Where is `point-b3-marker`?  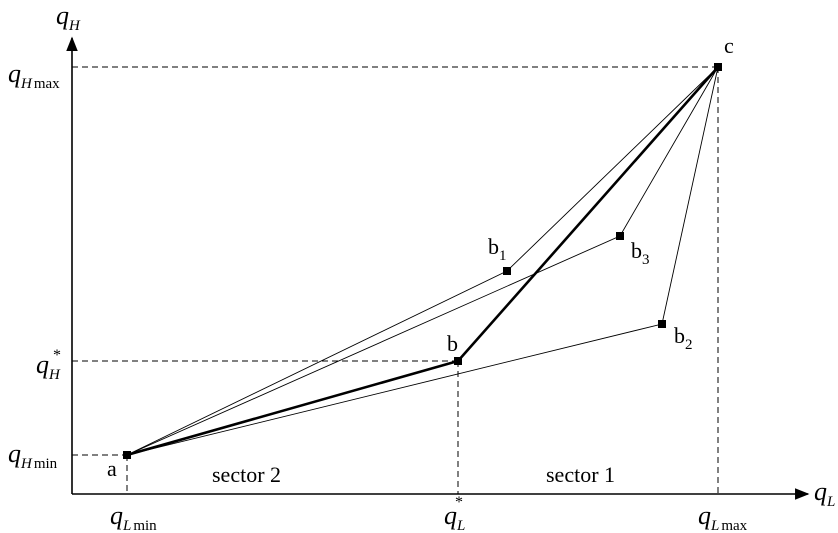
point-b3-marker is located at coordinates (620, 236).